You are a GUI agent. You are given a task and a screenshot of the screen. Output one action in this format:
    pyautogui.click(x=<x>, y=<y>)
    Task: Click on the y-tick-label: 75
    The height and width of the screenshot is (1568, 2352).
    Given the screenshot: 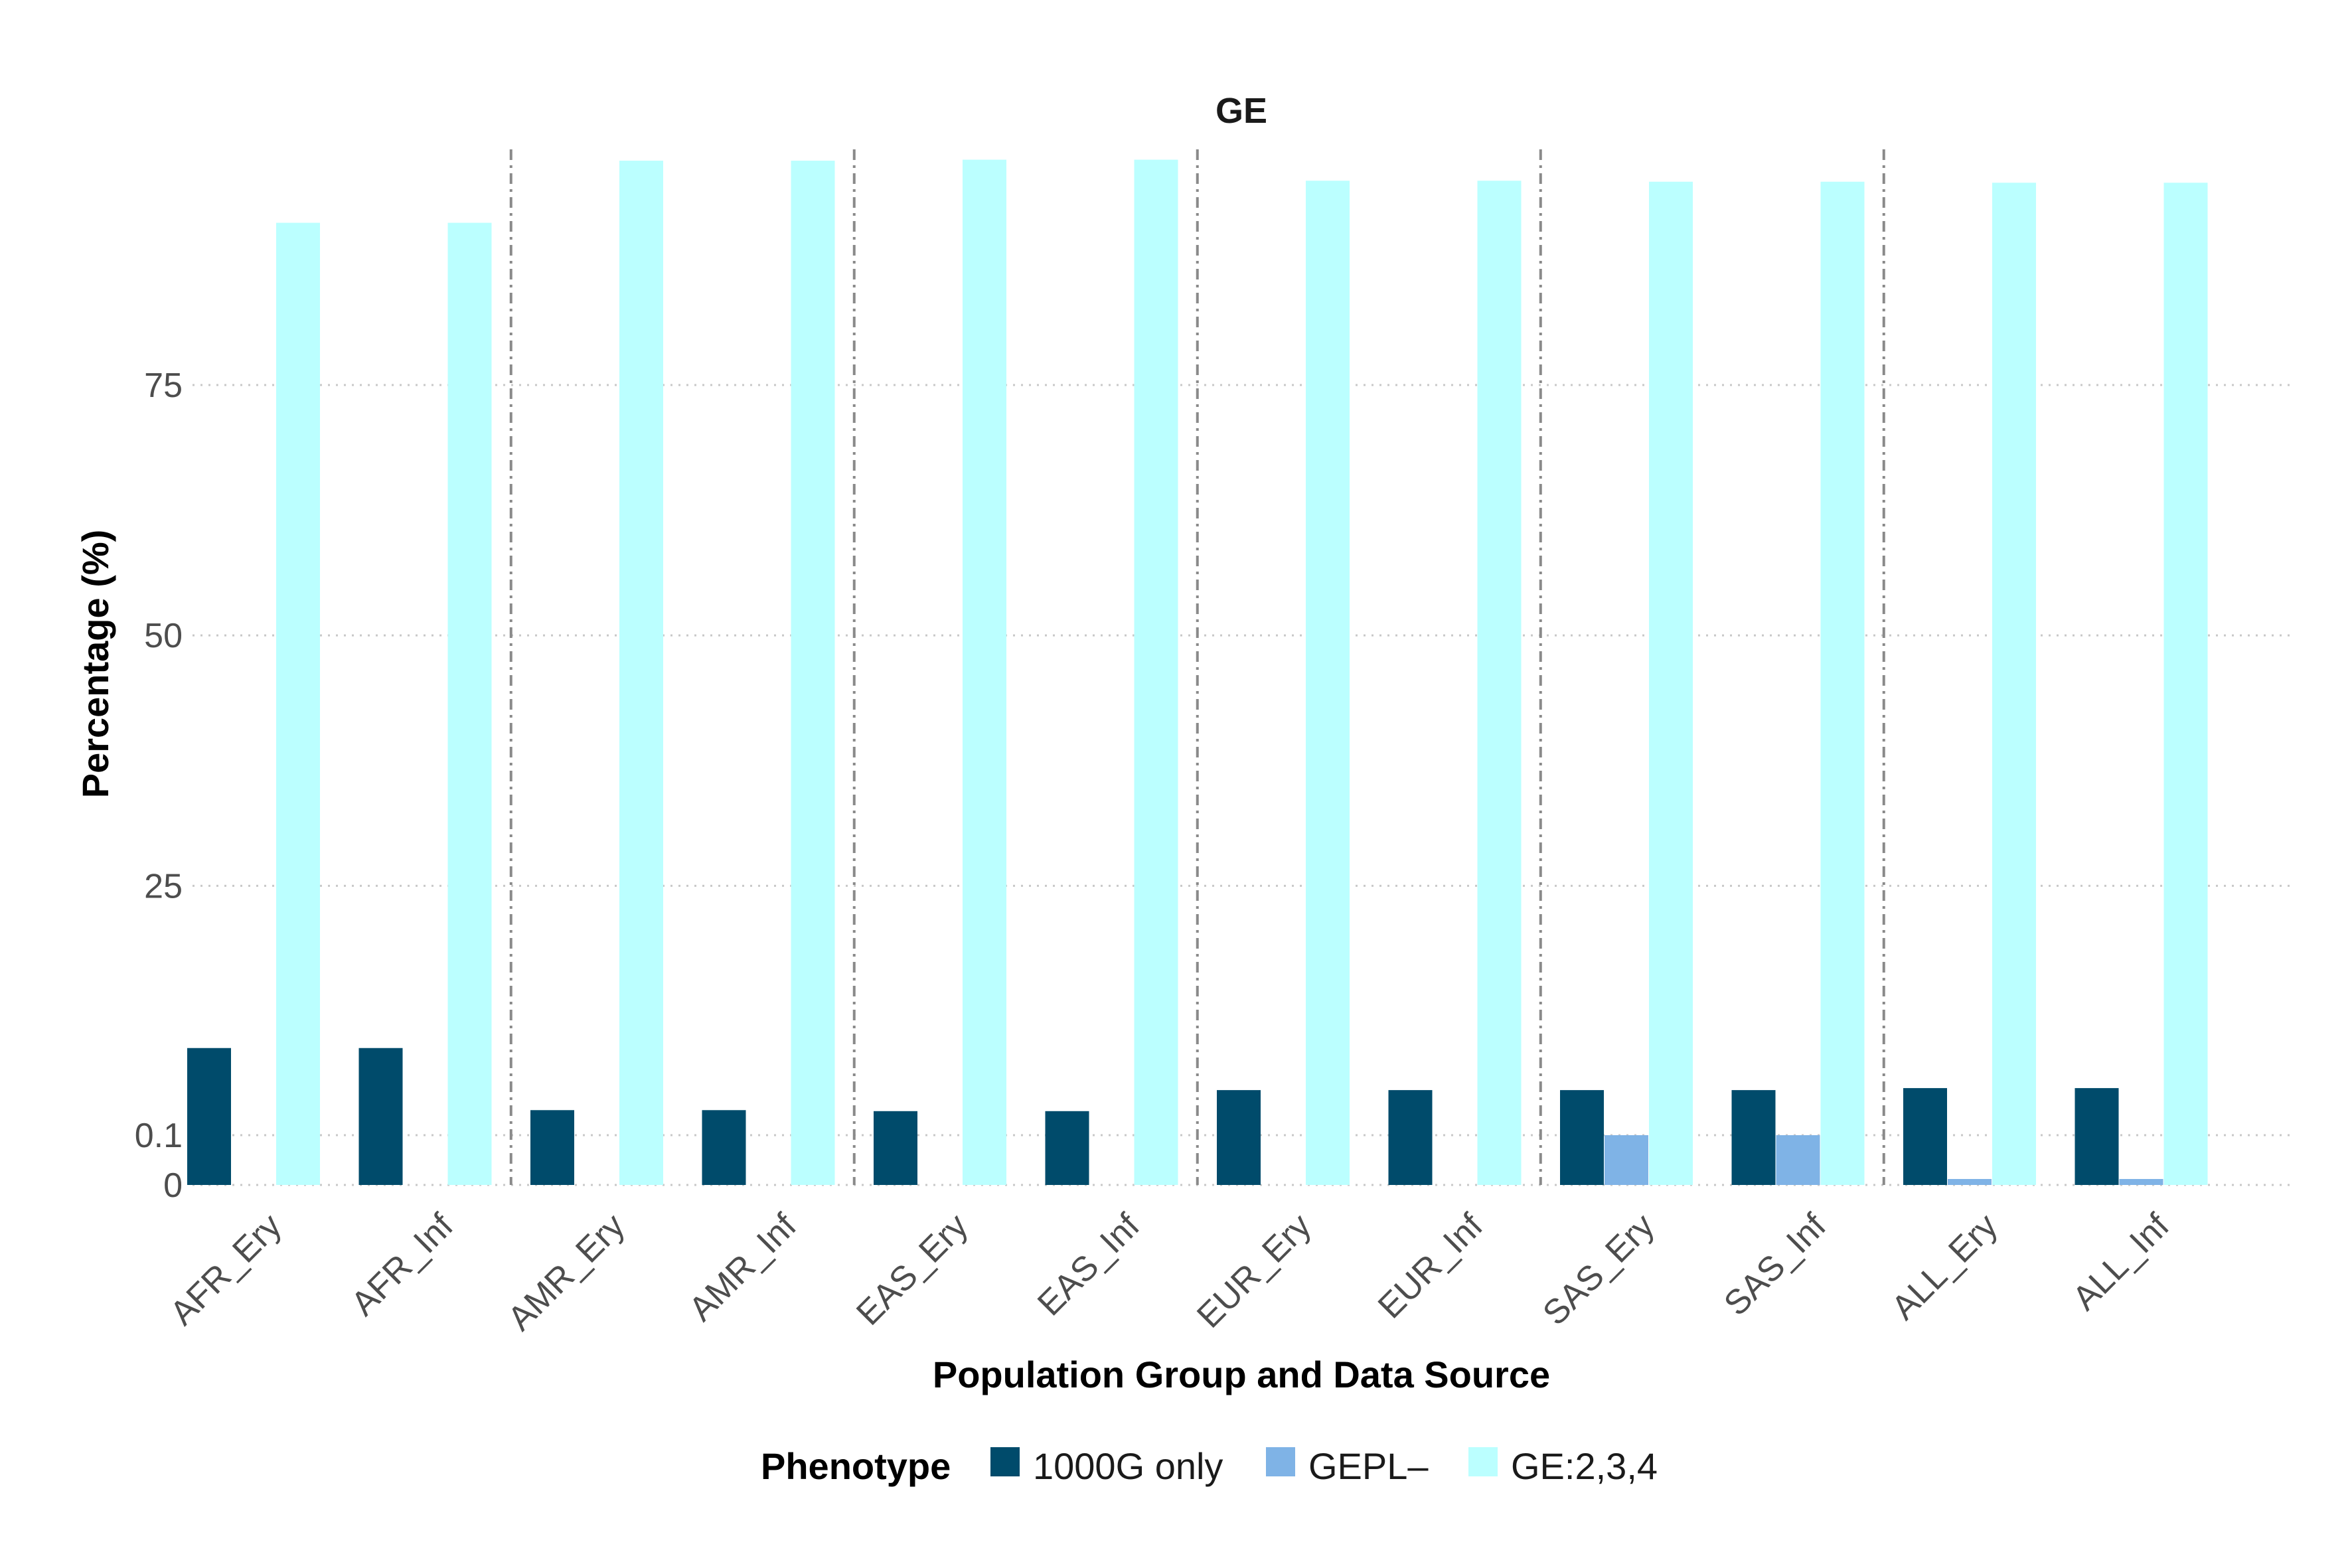 What is the action you would take?
    pyautogui.click(x=163, y=385)
    